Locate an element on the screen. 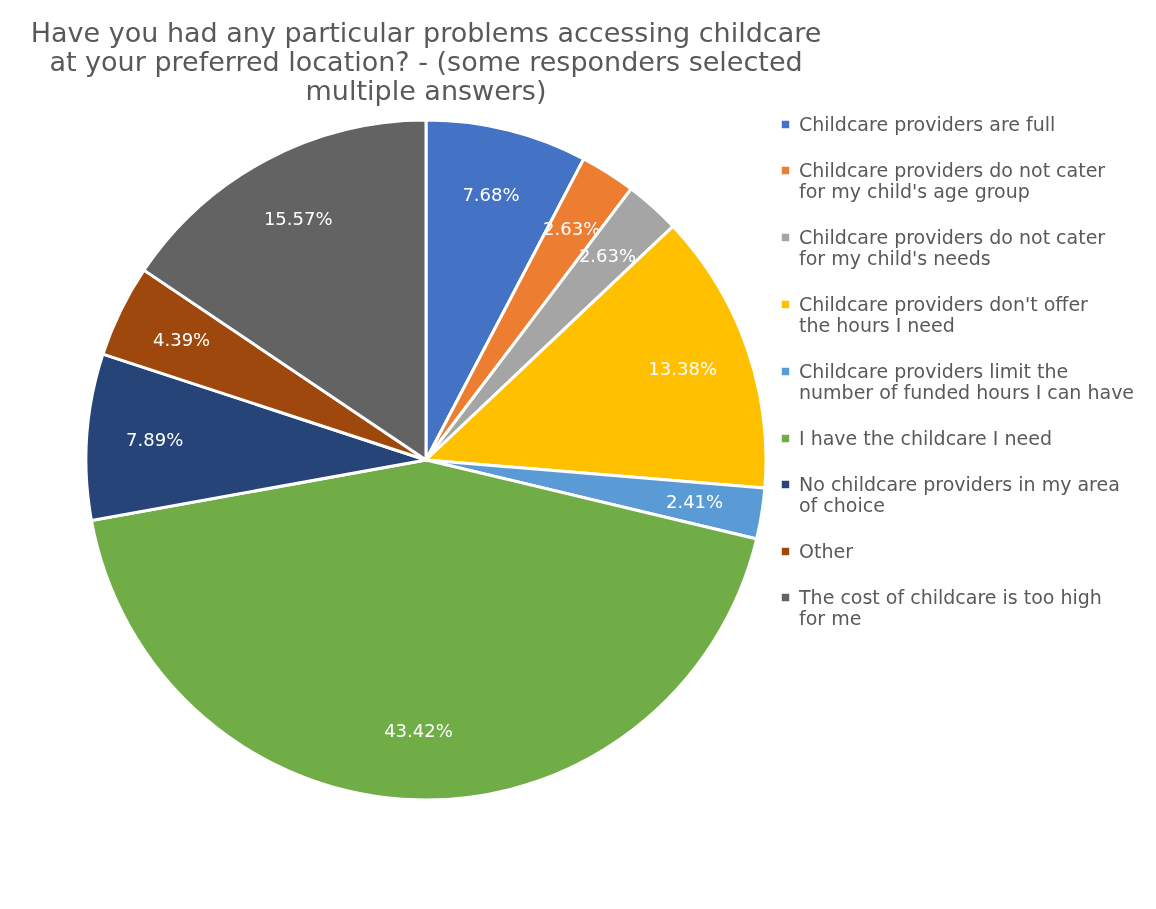 This screenshot has height=909, width=1156. chart-title: Have you had any particular problems accessing childcare at your preferred location? - (some responders selected multiple answers) is located at coordinates (426, 61).